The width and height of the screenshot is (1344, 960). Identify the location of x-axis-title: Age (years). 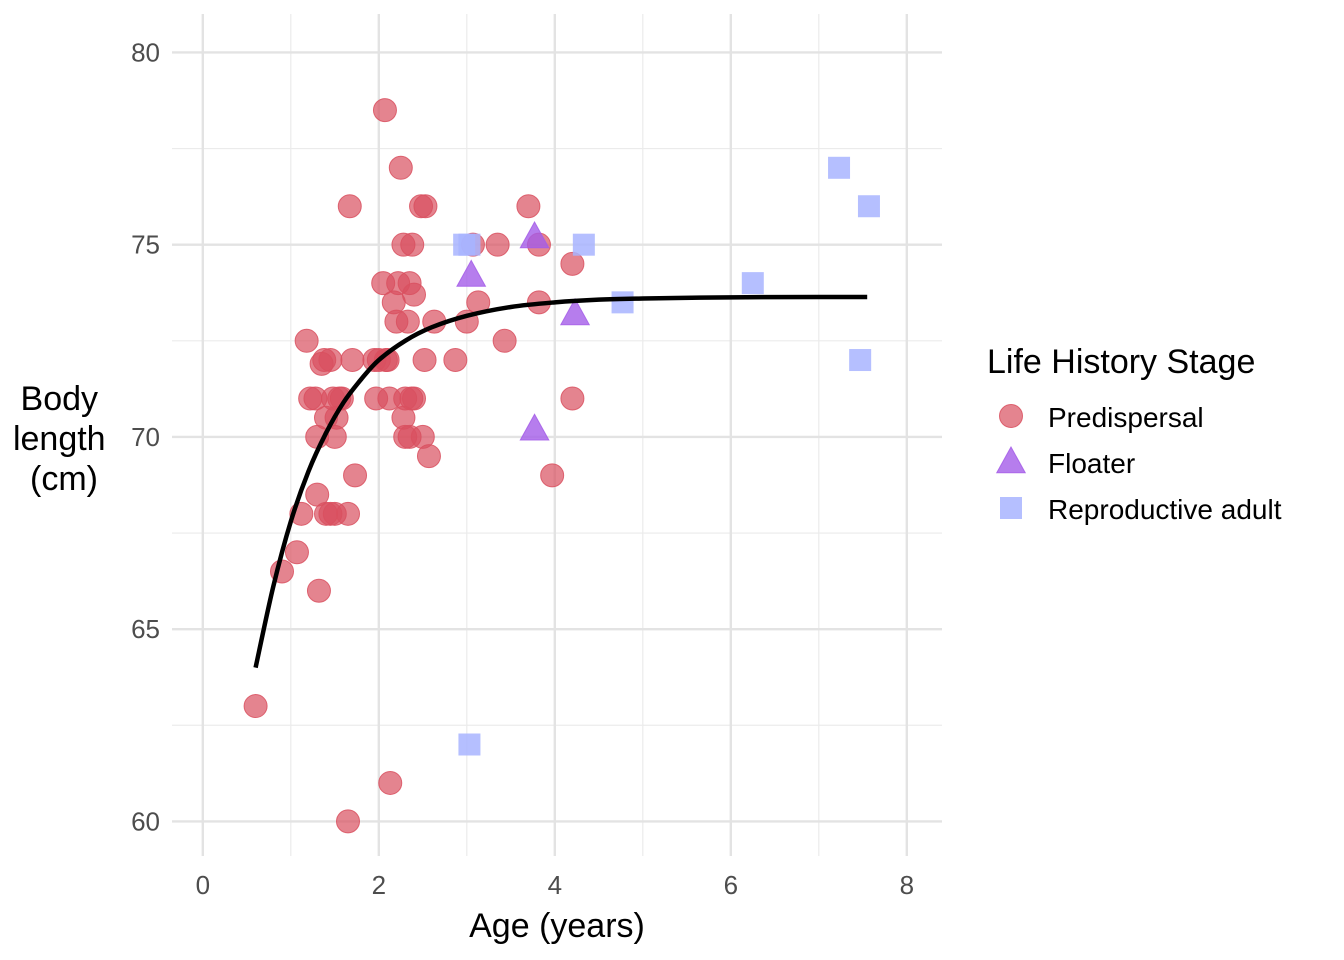
(557, 926).